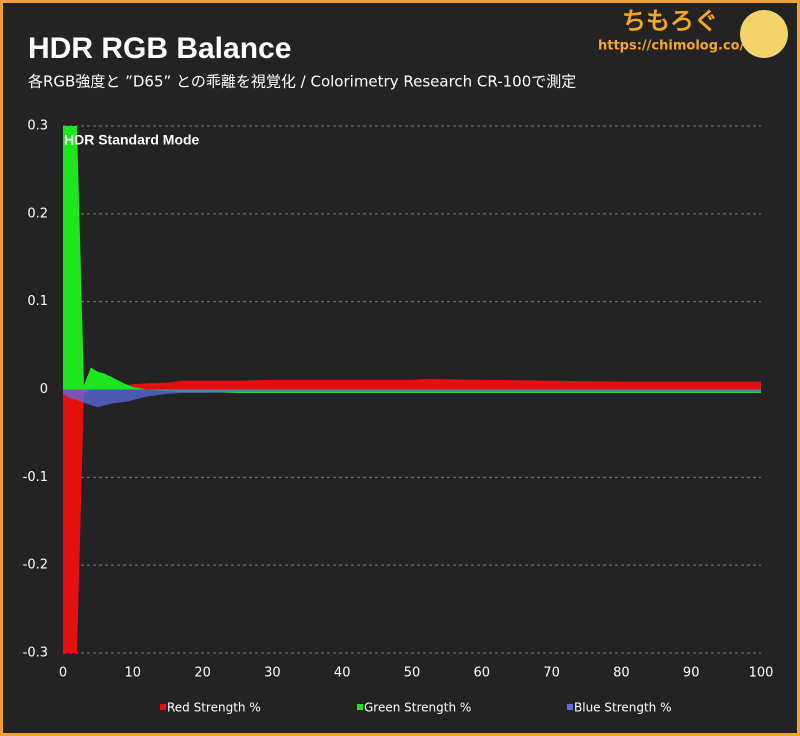 This screenshot has height=736, width=800. I want to click on y-tick-label: -0.3, so click(35, 653).